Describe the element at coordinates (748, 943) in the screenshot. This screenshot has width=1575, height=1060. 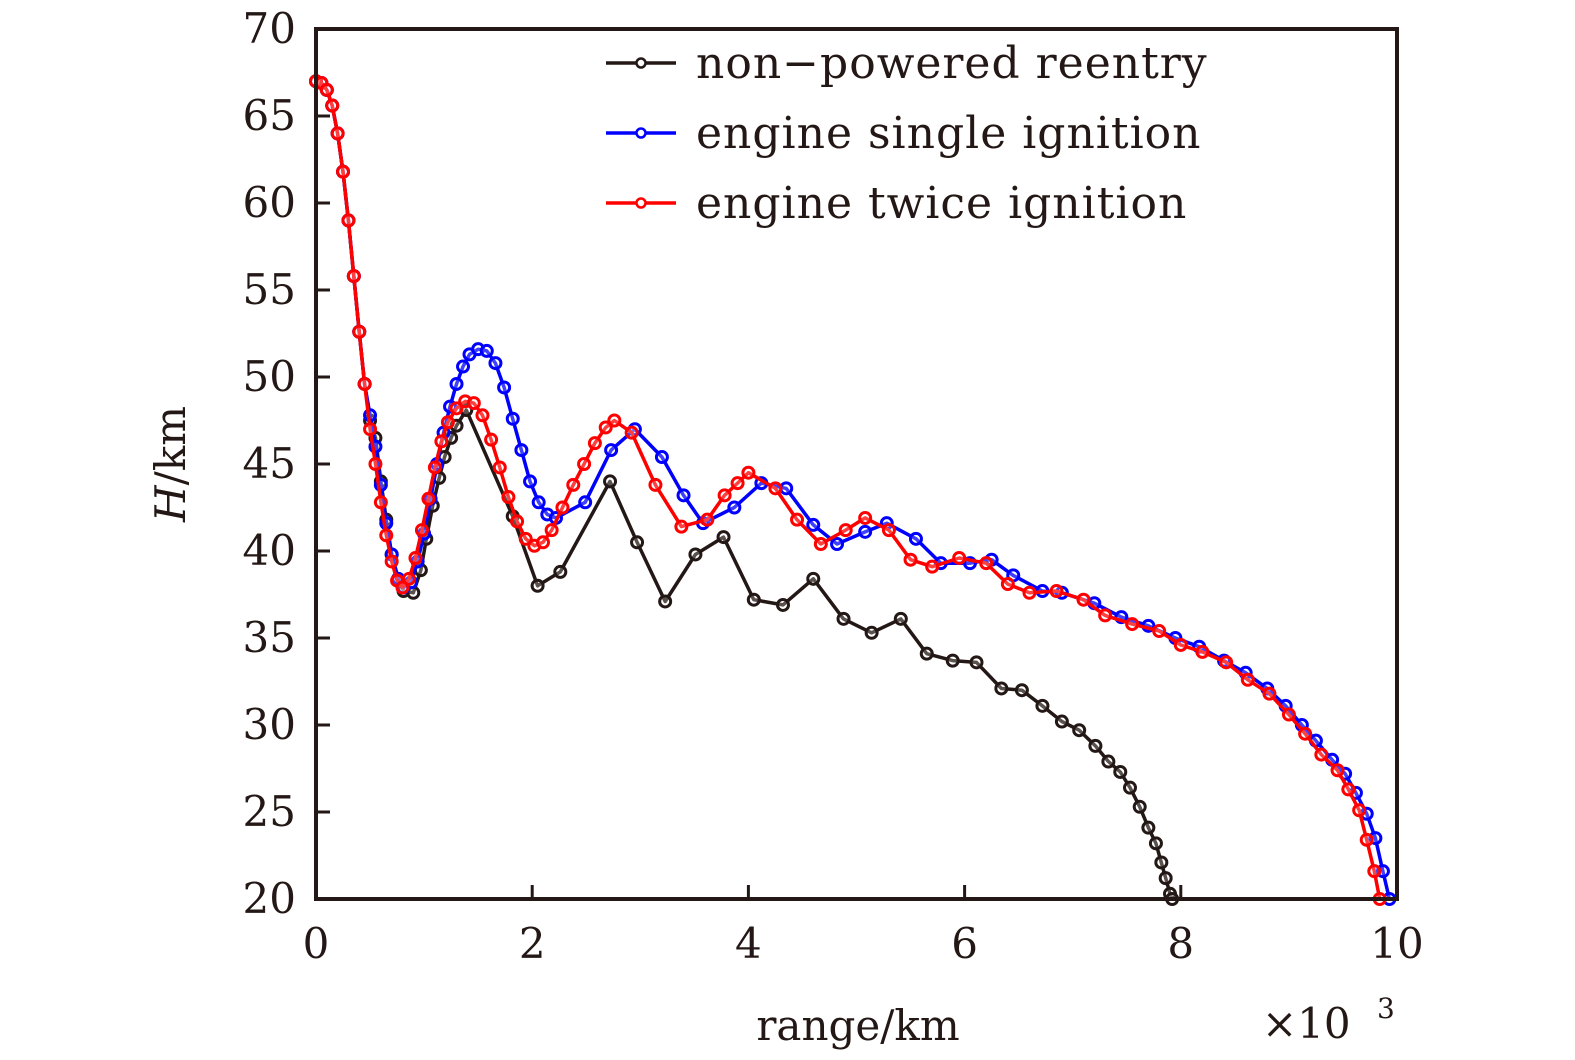
I see `x-tick-label: 4` at that location.